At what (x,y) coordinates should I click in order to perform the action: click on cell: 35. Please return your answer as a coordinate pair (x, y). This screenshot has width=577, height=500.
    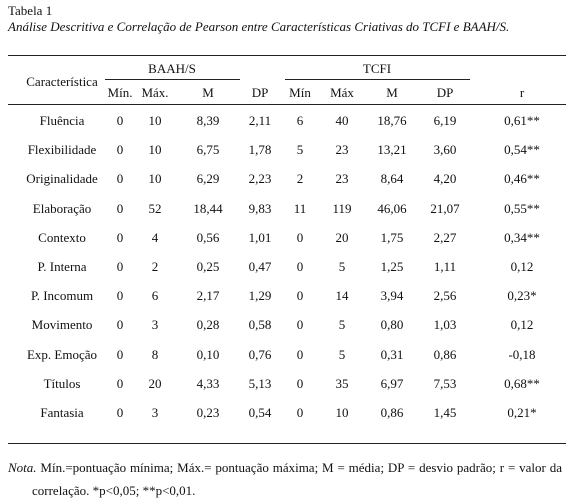
    Looking at the image, I should click on (342, 383).